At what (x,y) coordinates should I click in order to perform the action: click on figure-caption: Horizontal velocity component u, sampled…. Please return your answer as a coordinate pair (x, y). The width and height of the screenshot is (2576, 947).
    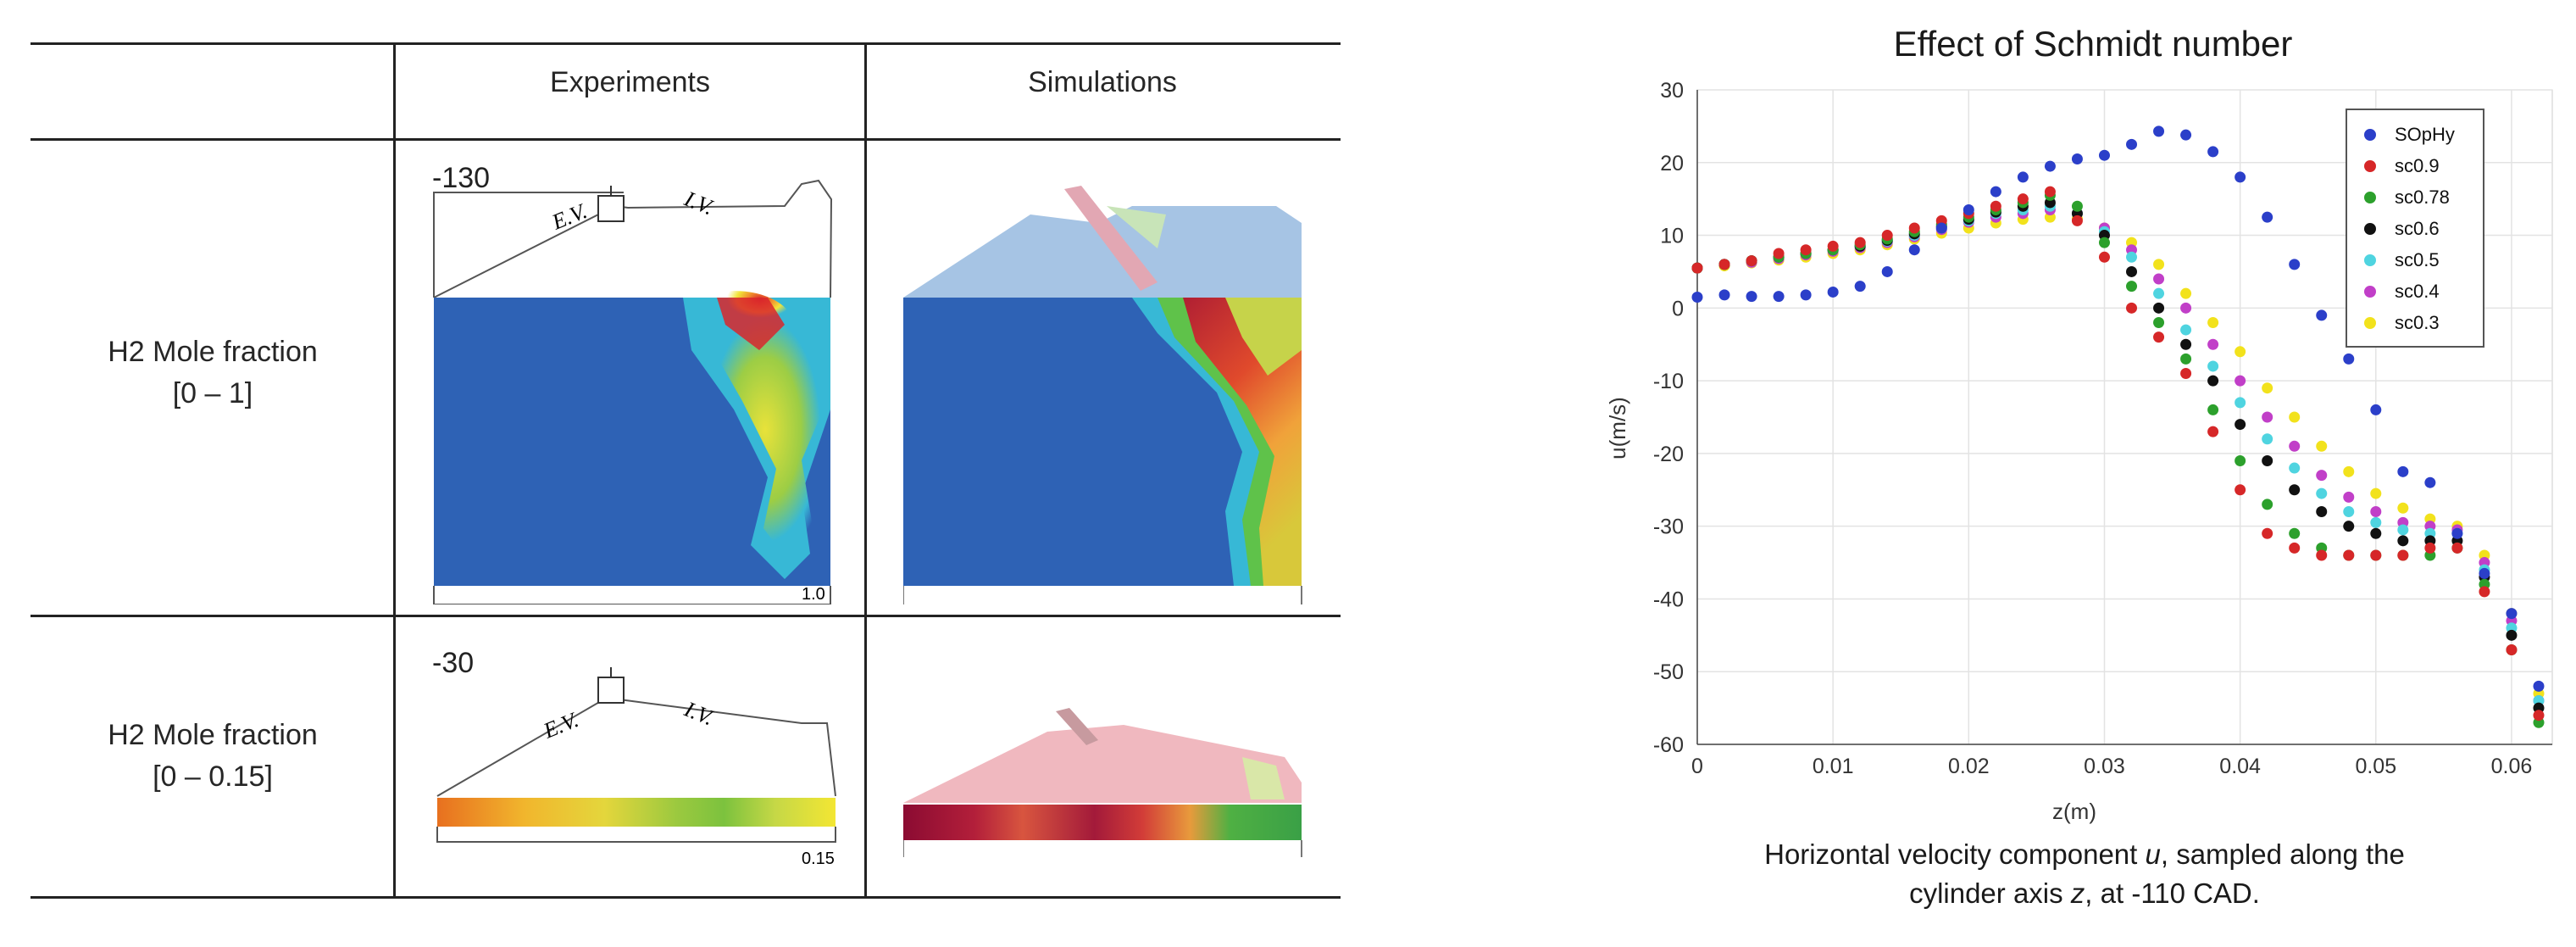
    Looking at the image, I should click on (2063, 874).